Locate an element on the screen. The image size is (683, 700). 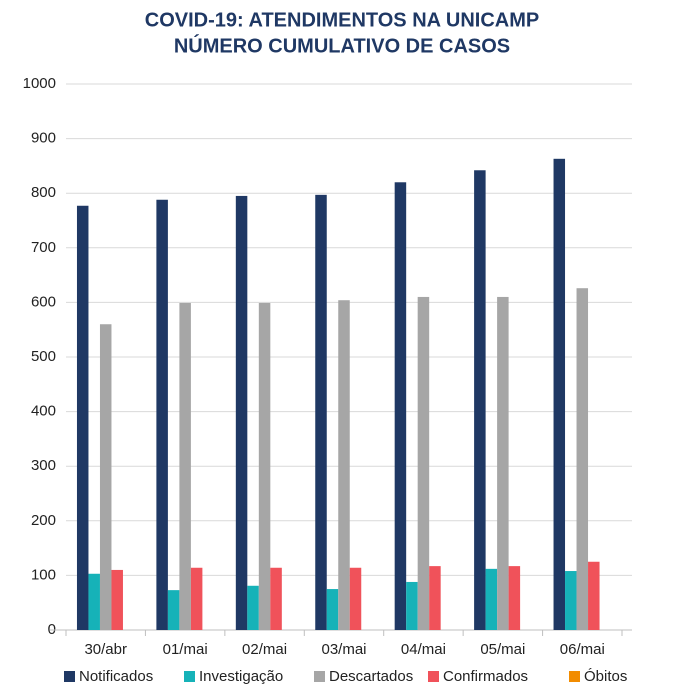
x-tick-label: 04/mai is located at coordinates (423, 649).